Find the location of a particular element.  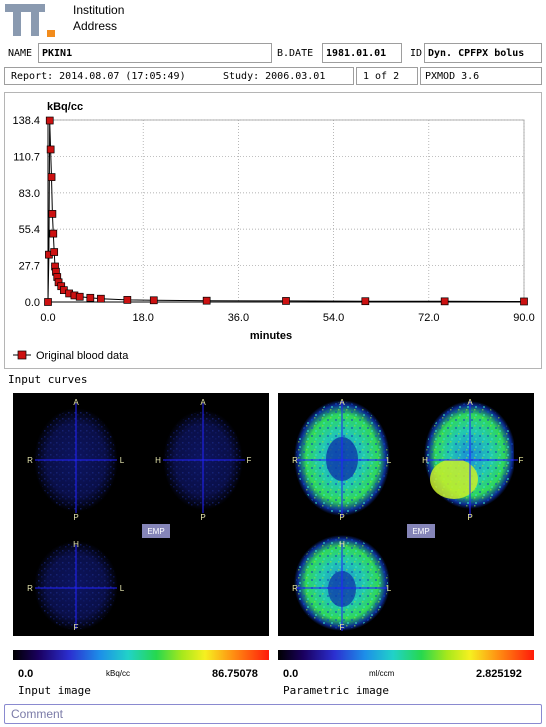

y-tick-label: 110.7 is located at coordinates (26, 157).